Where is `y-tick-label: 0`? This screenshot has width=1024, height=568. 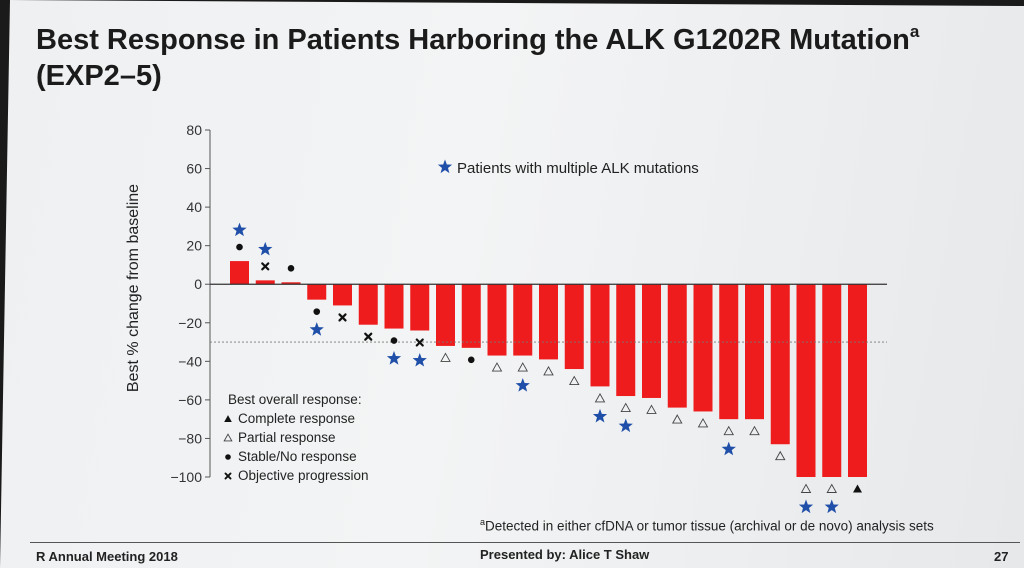
y-tick-label: 0 is located at coordinates (198, 284).